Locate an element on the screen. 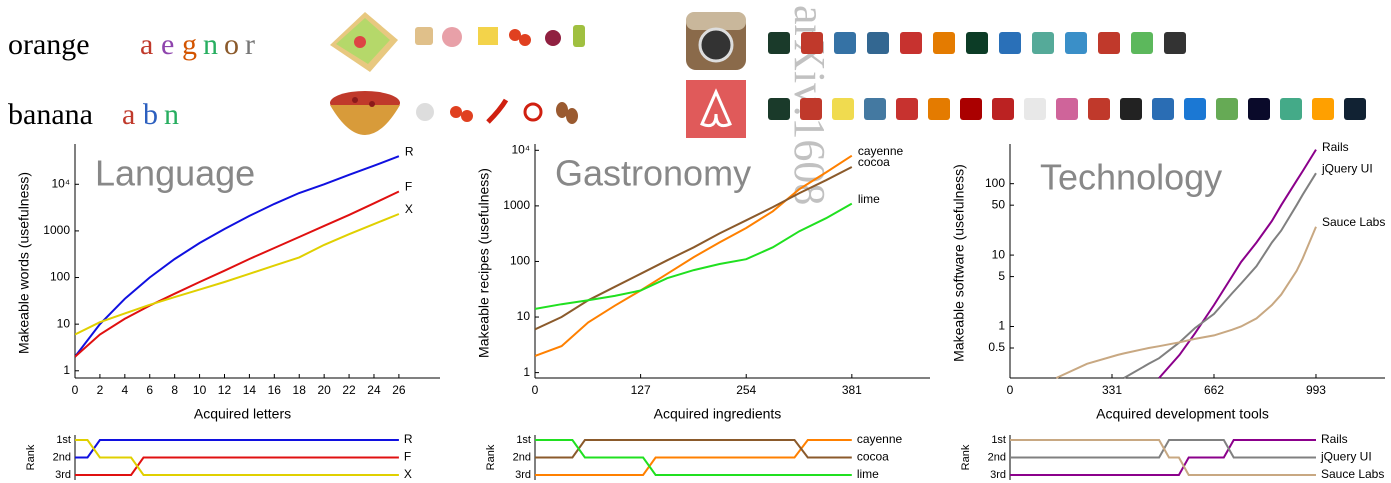  bowl-icon is located at coordinates (365, 113).